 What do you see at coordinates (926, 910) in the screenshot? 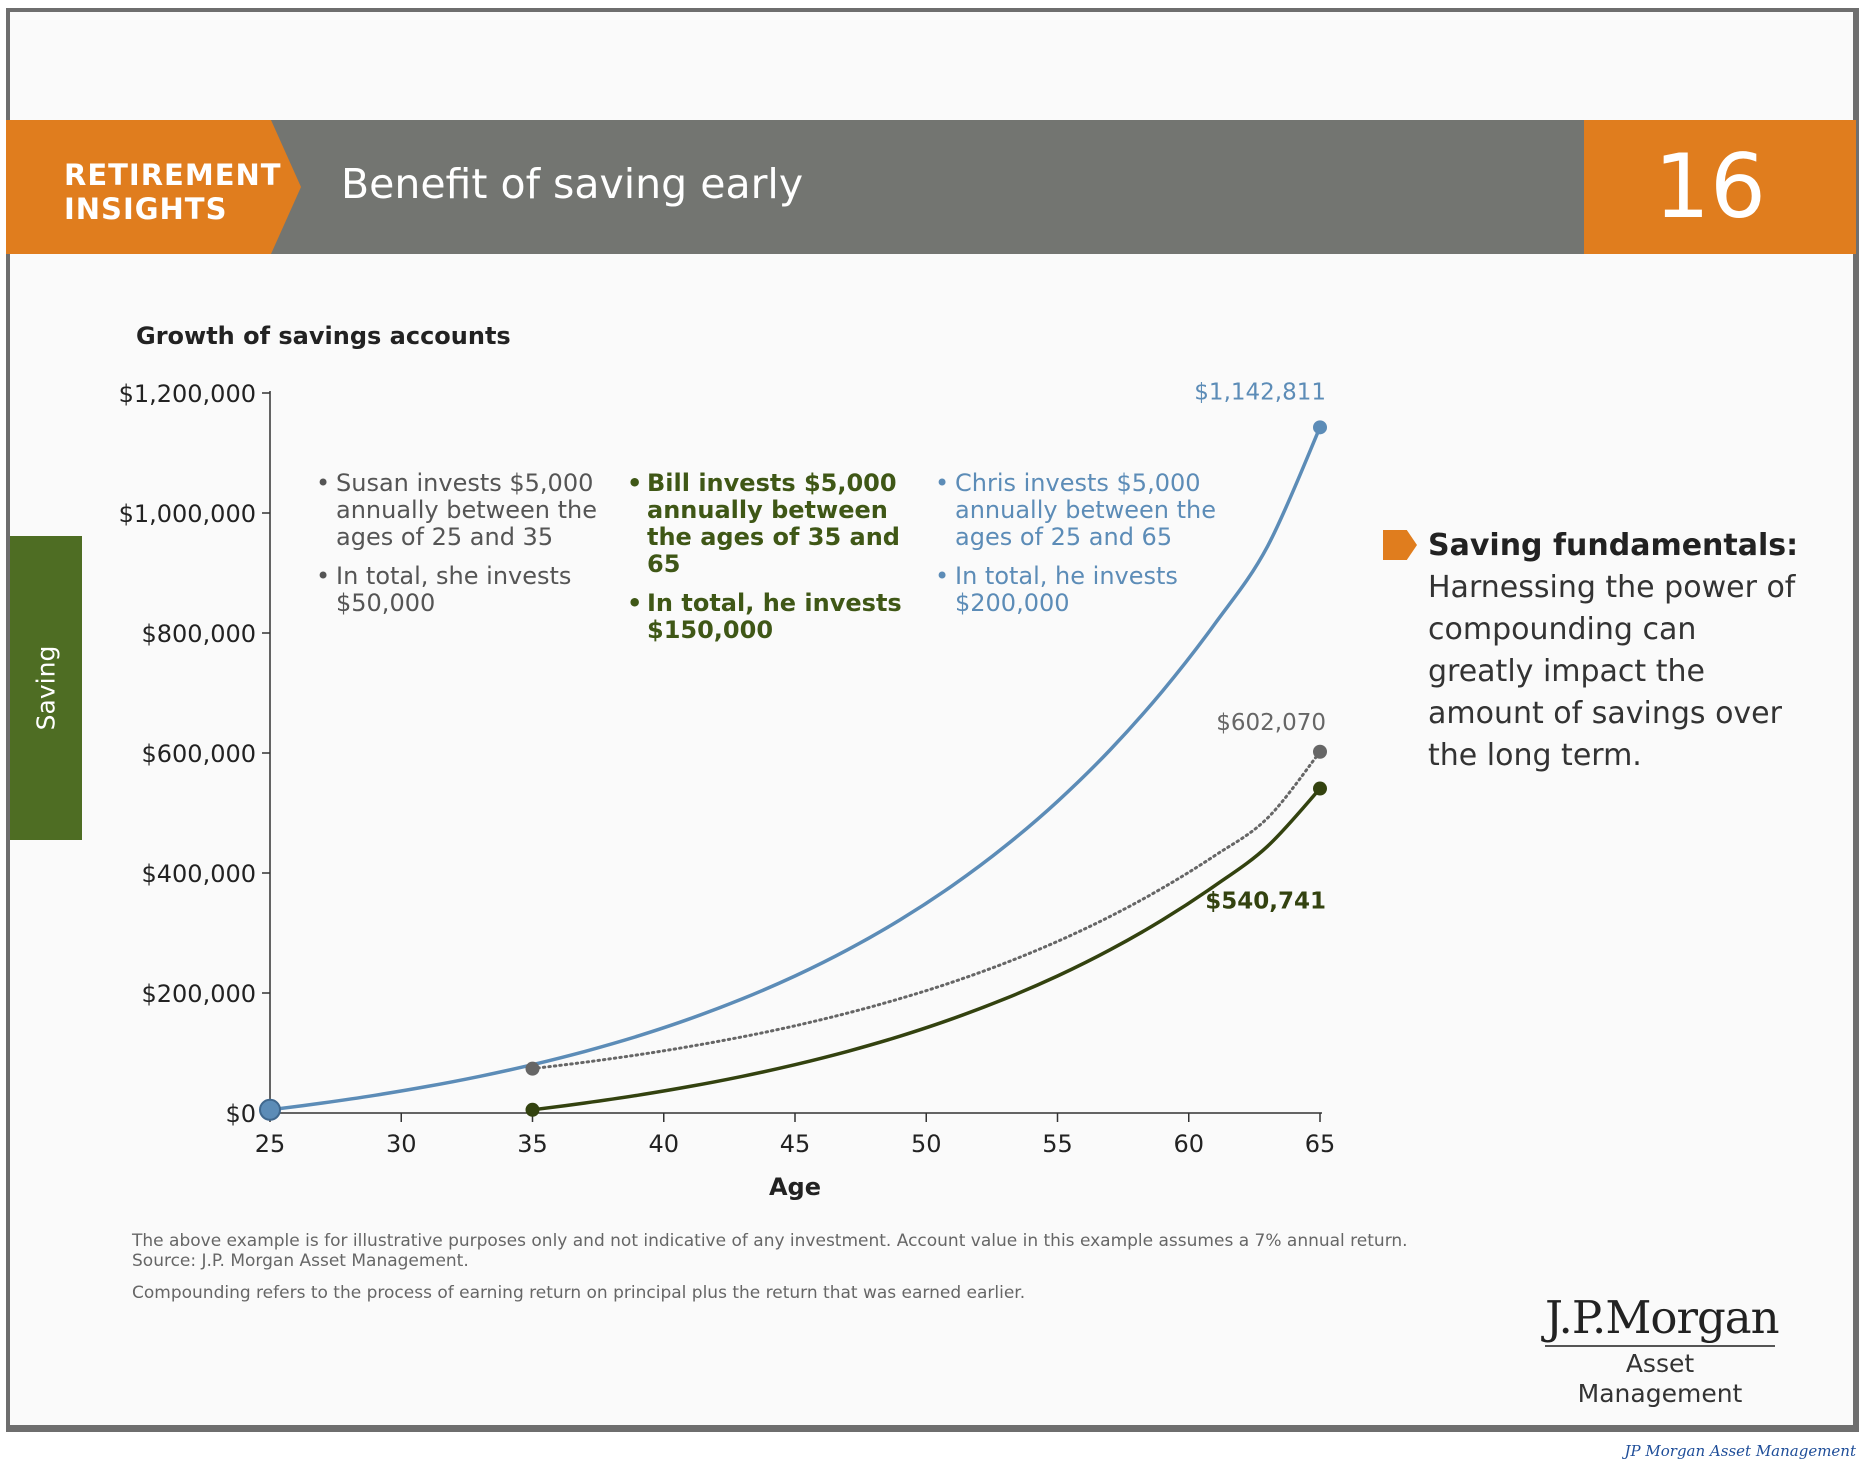
I see `series-line-susan` at bounding box center [926, 910].